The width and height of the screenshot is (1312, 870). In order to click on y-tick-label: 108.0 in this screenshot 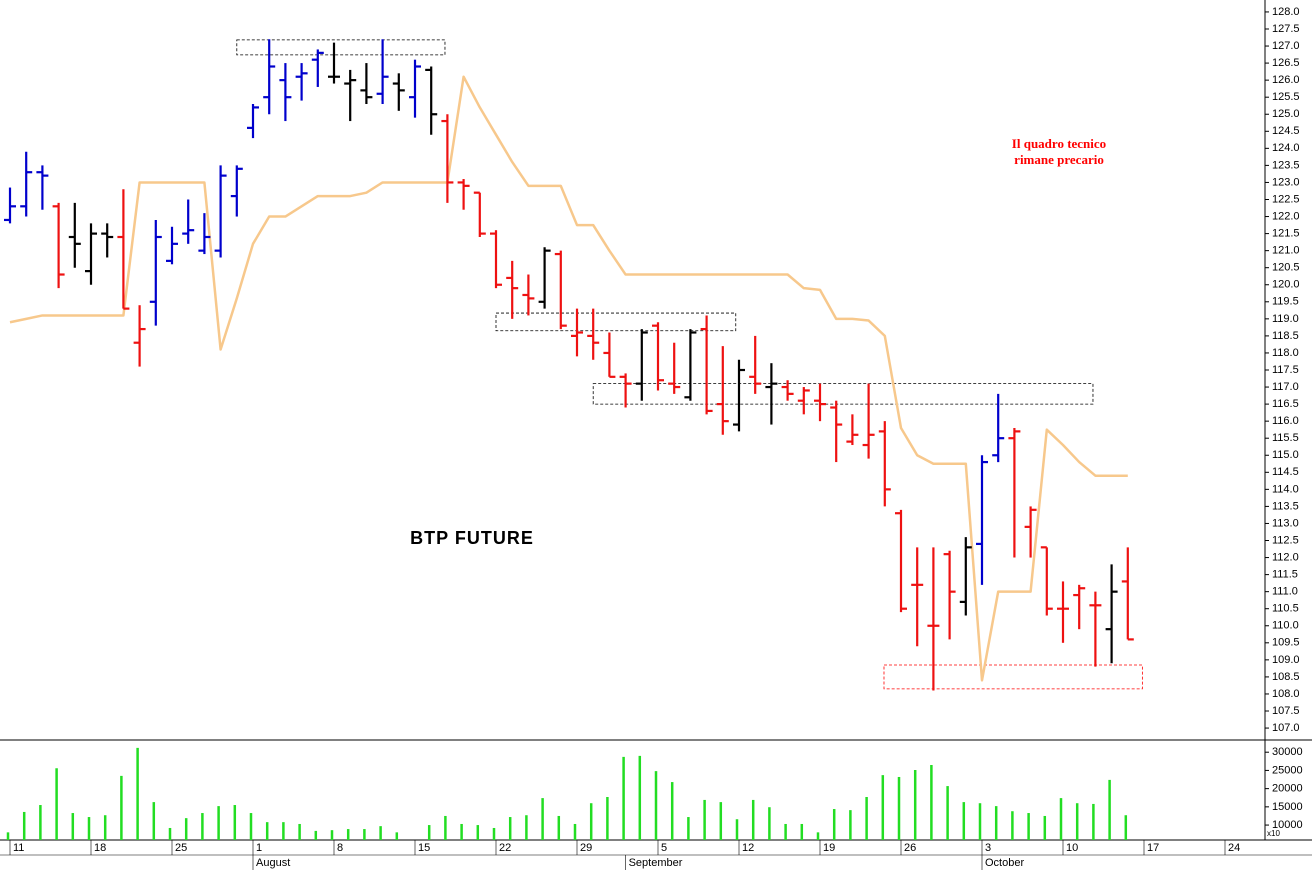, I will do `click(1286, 694)`.